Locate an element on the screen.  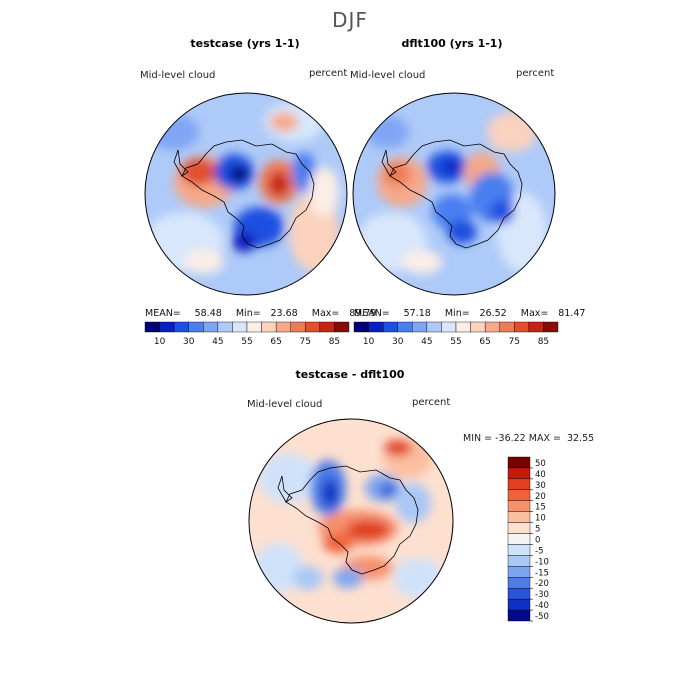
colorbar-tick-label: 20 is located at coordinates (540, 497).